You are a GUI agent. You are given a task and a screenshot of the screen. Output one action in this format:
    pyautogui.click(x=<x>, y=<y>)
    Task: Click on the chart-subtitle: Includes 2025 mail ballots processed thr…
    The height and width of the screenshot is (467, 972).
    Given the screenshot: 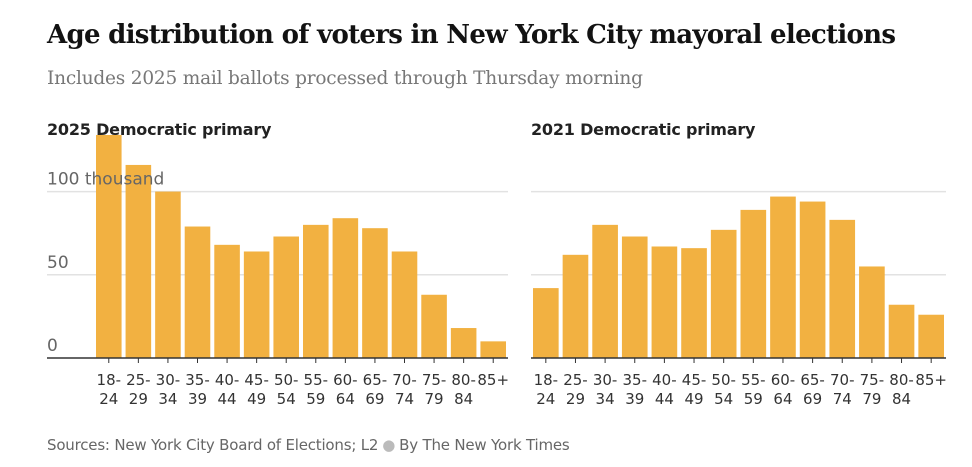 What is the action you would take?
    pyautogui.click(x=345, y=78)
    